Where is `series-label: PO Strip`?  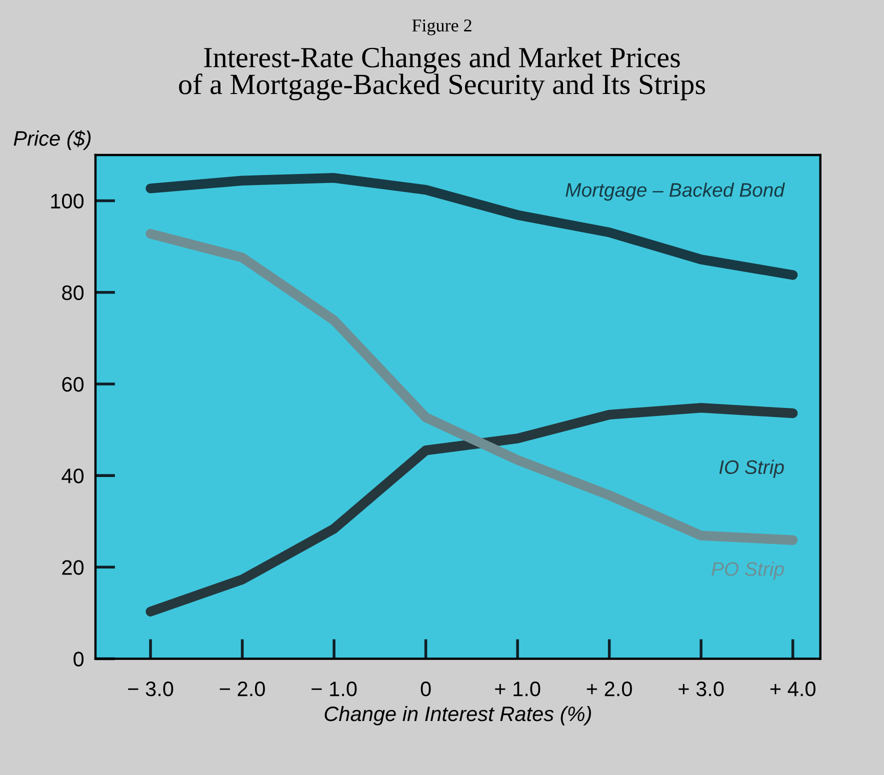 series-label: PO Strip is located at coordinates (748, 571).